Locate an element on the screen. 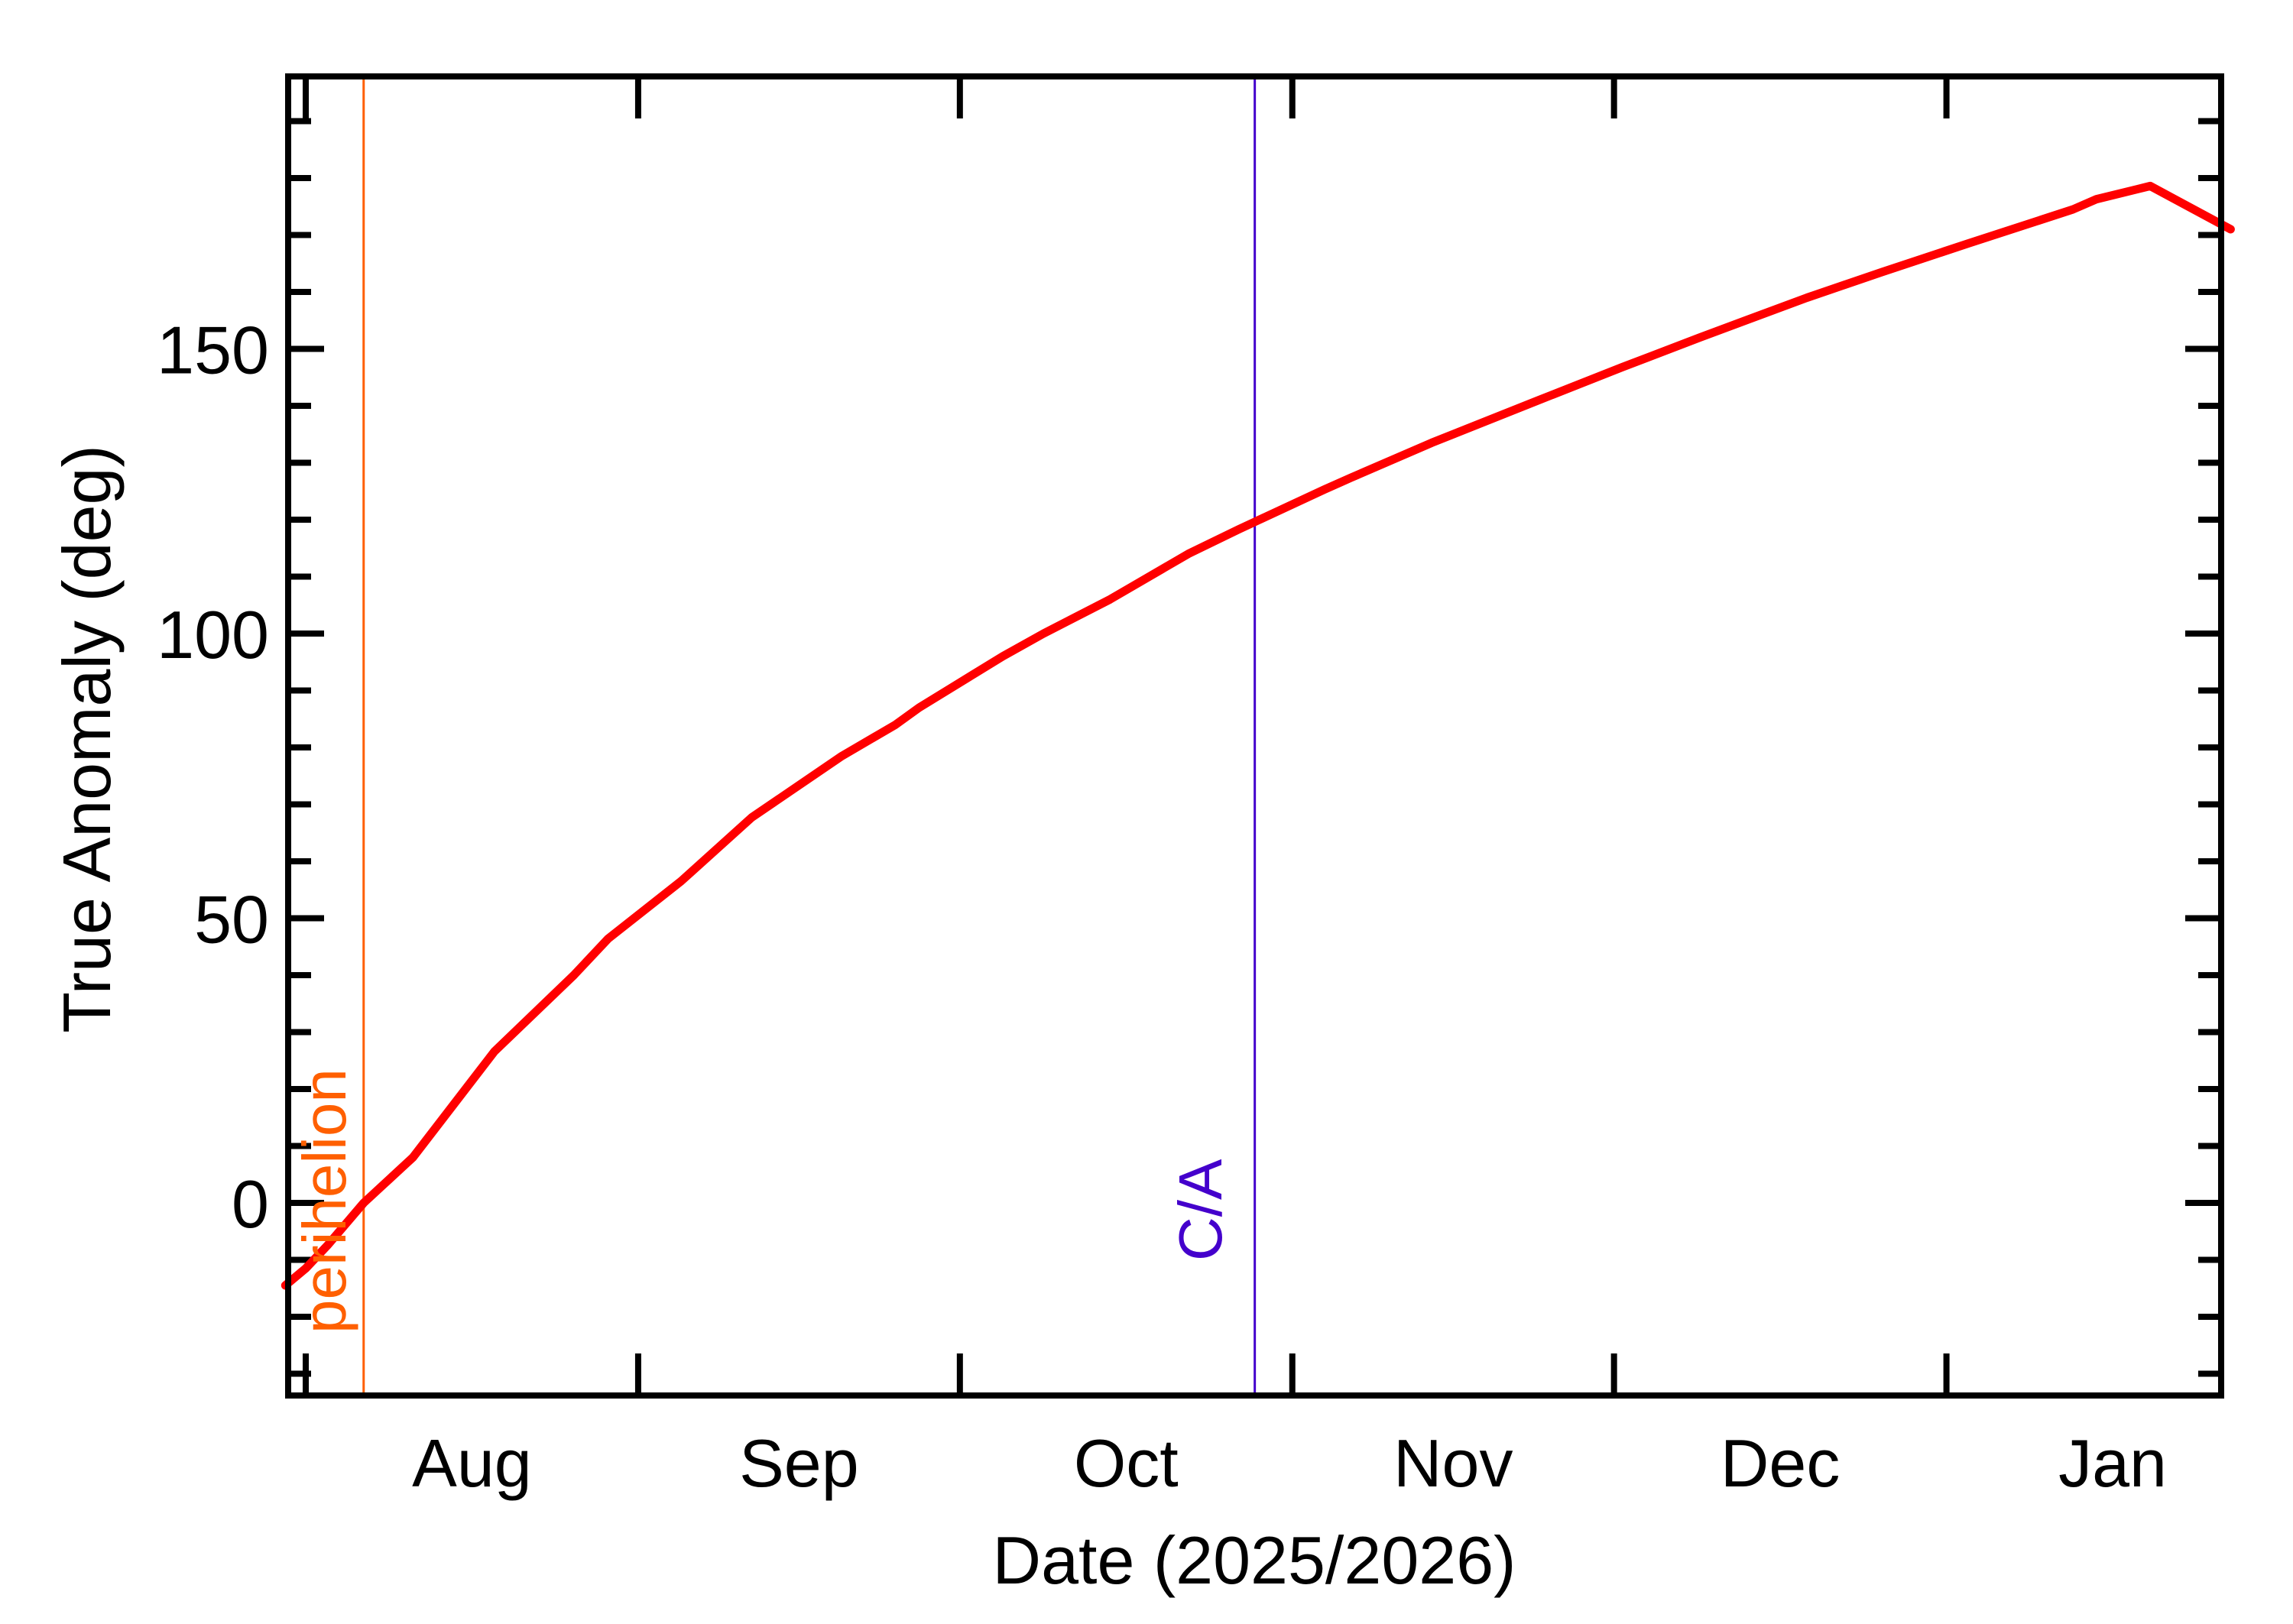 Image resolution: width=2293 pixels, height=1624 pixels. y-axis-title: True Anomaly (deg) is located at coordinates (87, 739).